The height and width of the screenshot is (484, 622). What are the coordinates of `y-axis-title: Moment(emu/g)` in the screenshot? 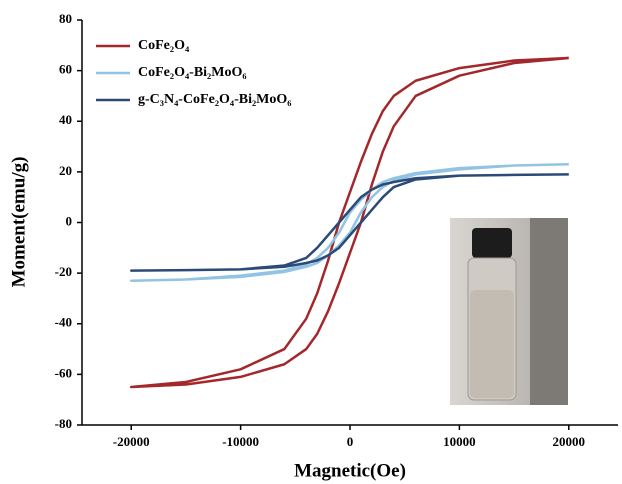 It's located at (18, 222).